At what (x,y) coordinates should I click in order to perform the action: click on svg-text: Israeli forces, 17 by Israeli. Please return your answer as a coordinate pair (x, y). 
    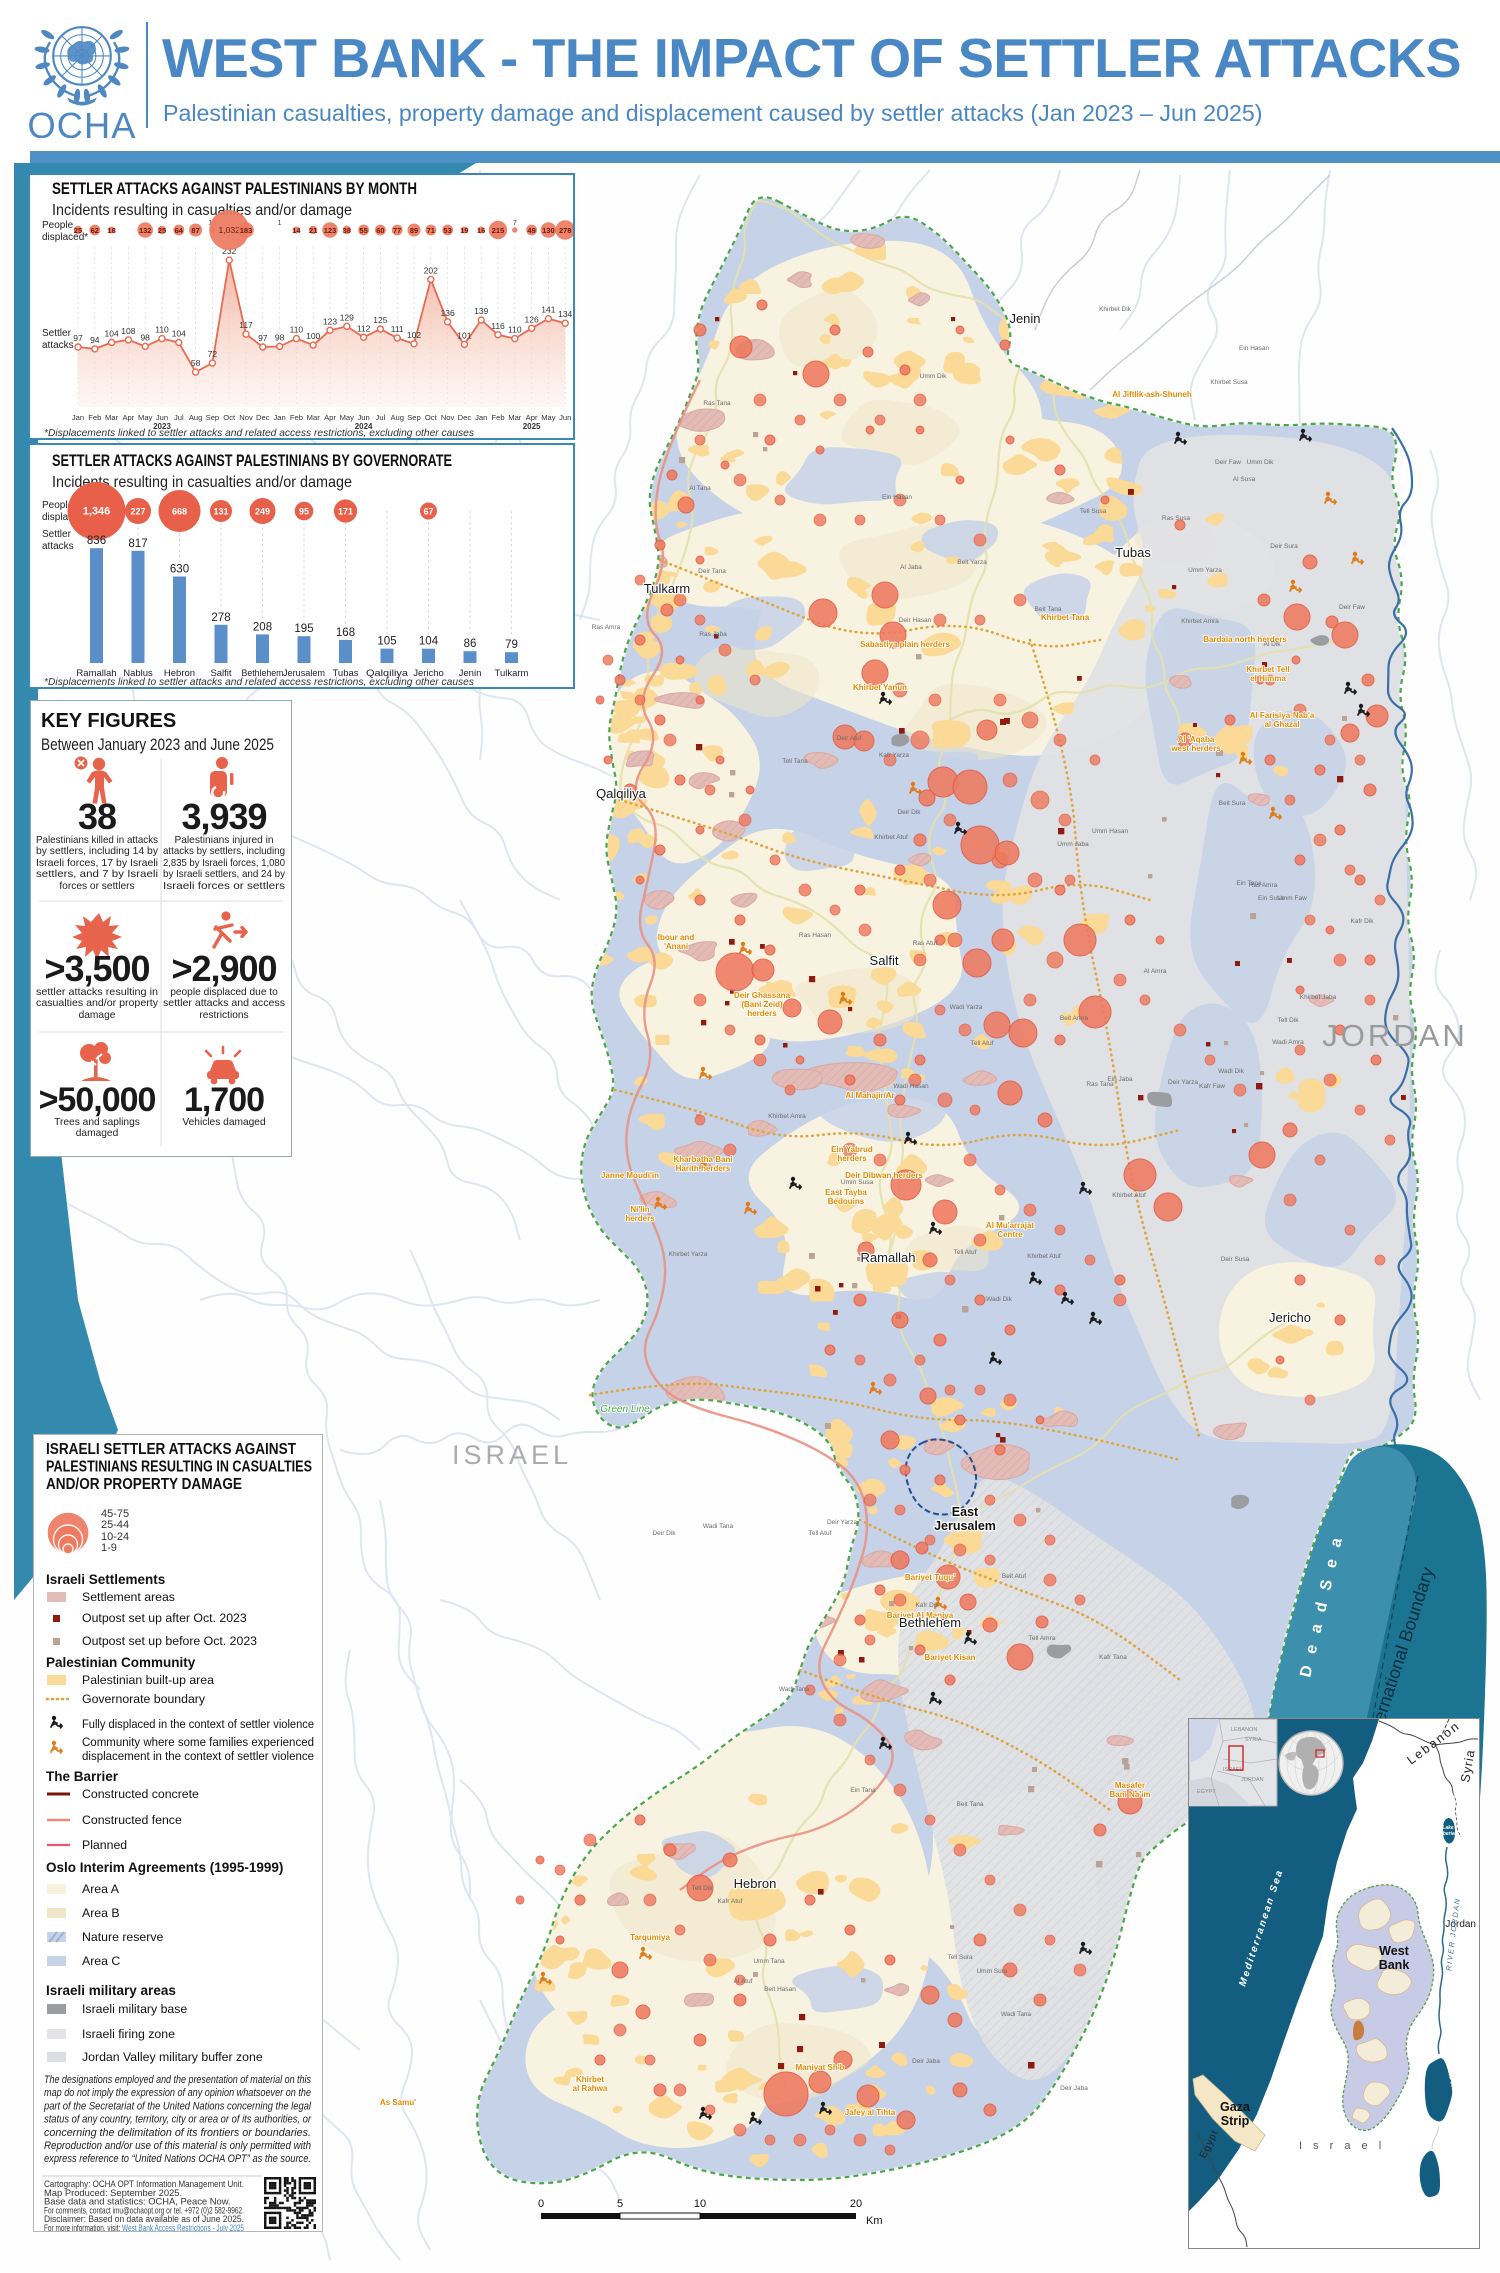
    Looking at the image, I should click on (97, 863).